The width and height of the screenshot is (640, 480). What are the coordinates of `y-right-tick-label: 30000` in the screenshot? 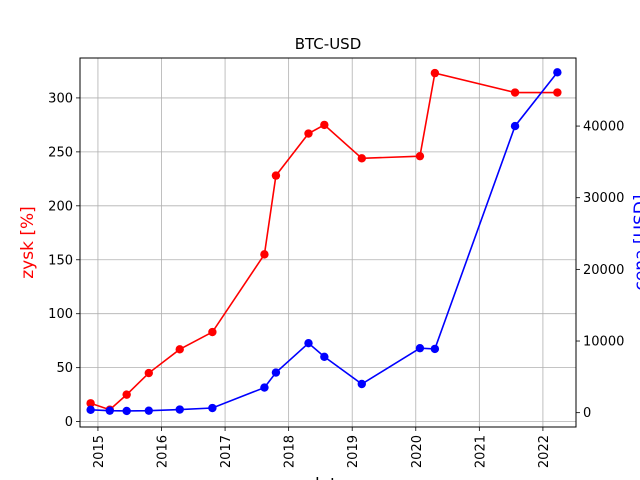 It's located at (603, 198).